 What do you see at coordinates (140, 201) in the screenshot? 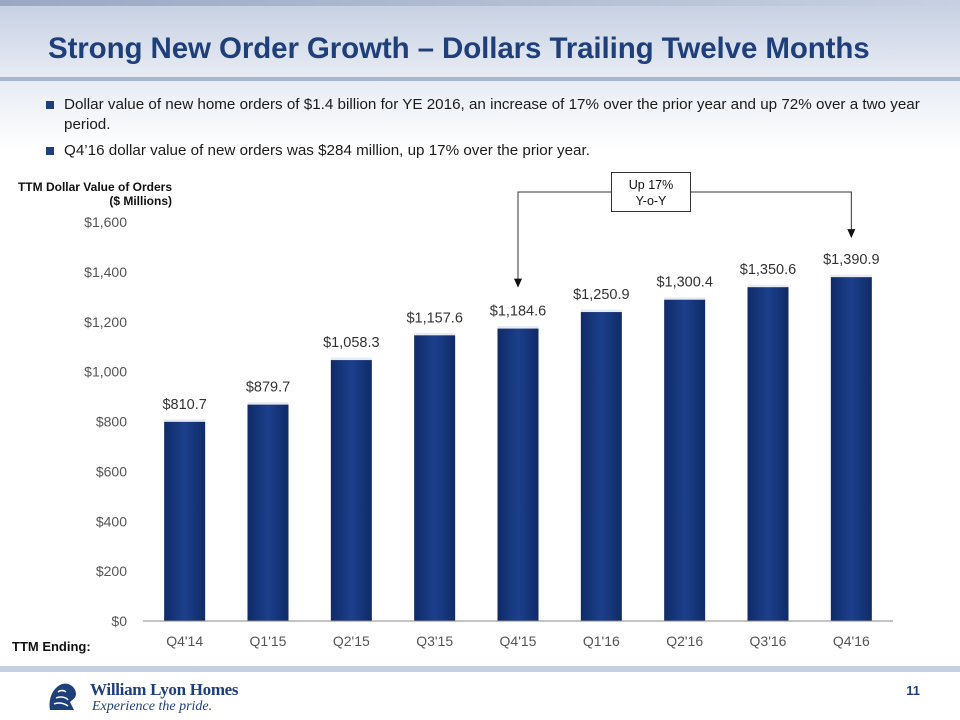
I see `y-axis-title-line: ($ Millions)` at bounding box center [140, 201].